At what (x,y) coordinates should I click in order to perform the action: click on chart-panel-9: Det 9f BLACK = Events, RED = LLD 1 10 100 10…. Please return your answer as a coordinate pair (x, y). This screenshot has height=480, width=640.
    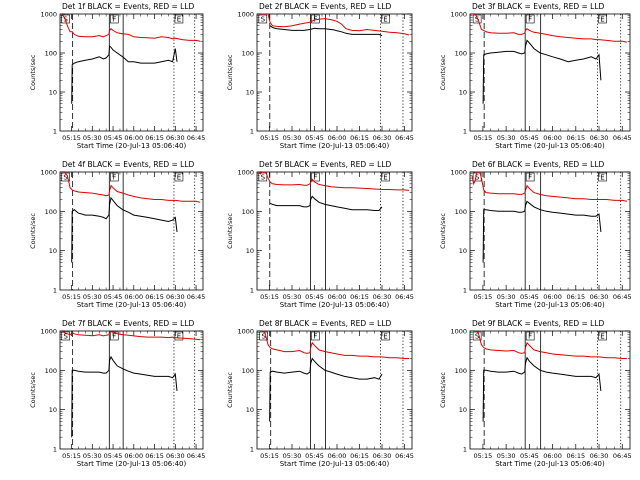
    Looking at the image, I should click on (535, 393).